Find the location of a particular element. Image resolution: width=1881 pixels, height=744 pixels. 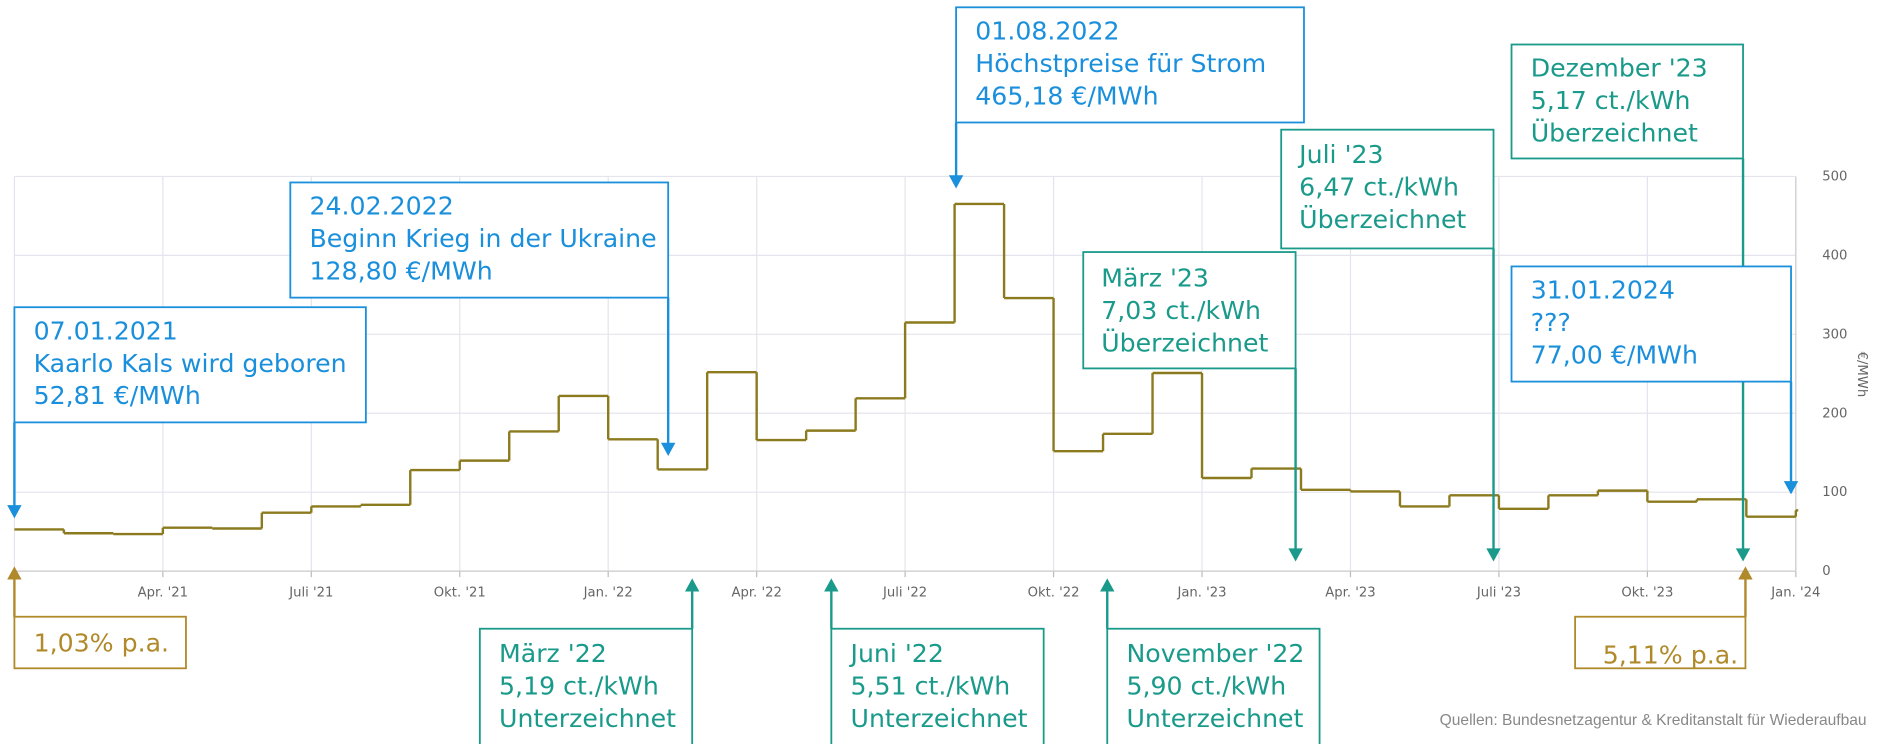

annotation-text: 1,03% p.a. is located at coordinates (101, 642).